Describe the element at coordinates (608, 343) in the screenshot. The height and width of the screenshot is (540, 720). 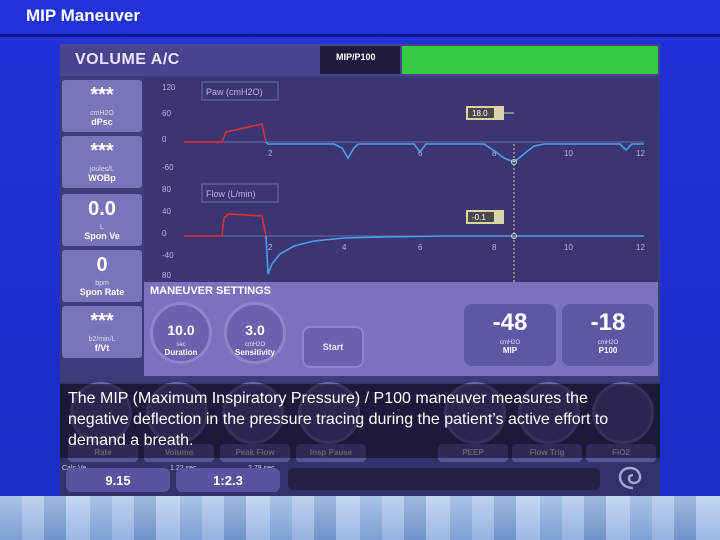
I see `p100-unit: cmH2O` at that location.